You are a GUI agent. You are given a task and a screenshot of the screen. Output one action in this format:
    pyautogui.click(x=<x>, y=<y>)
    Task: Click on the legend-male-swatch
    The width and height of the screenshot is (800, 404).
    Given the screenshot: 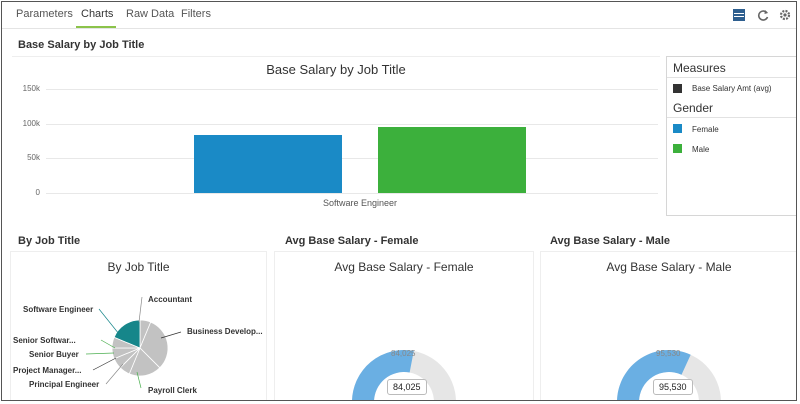 What is the action you would take?
    pyautogui.click(x=677, y=148)
    